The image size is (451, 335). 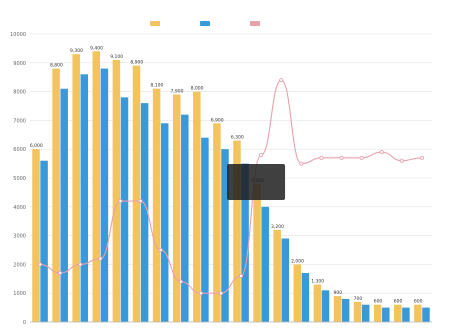 What do you see at coordinates (136, 63) in the screenshot?
I see `data-label-5: 8,900` at bounding box center [136, 63].